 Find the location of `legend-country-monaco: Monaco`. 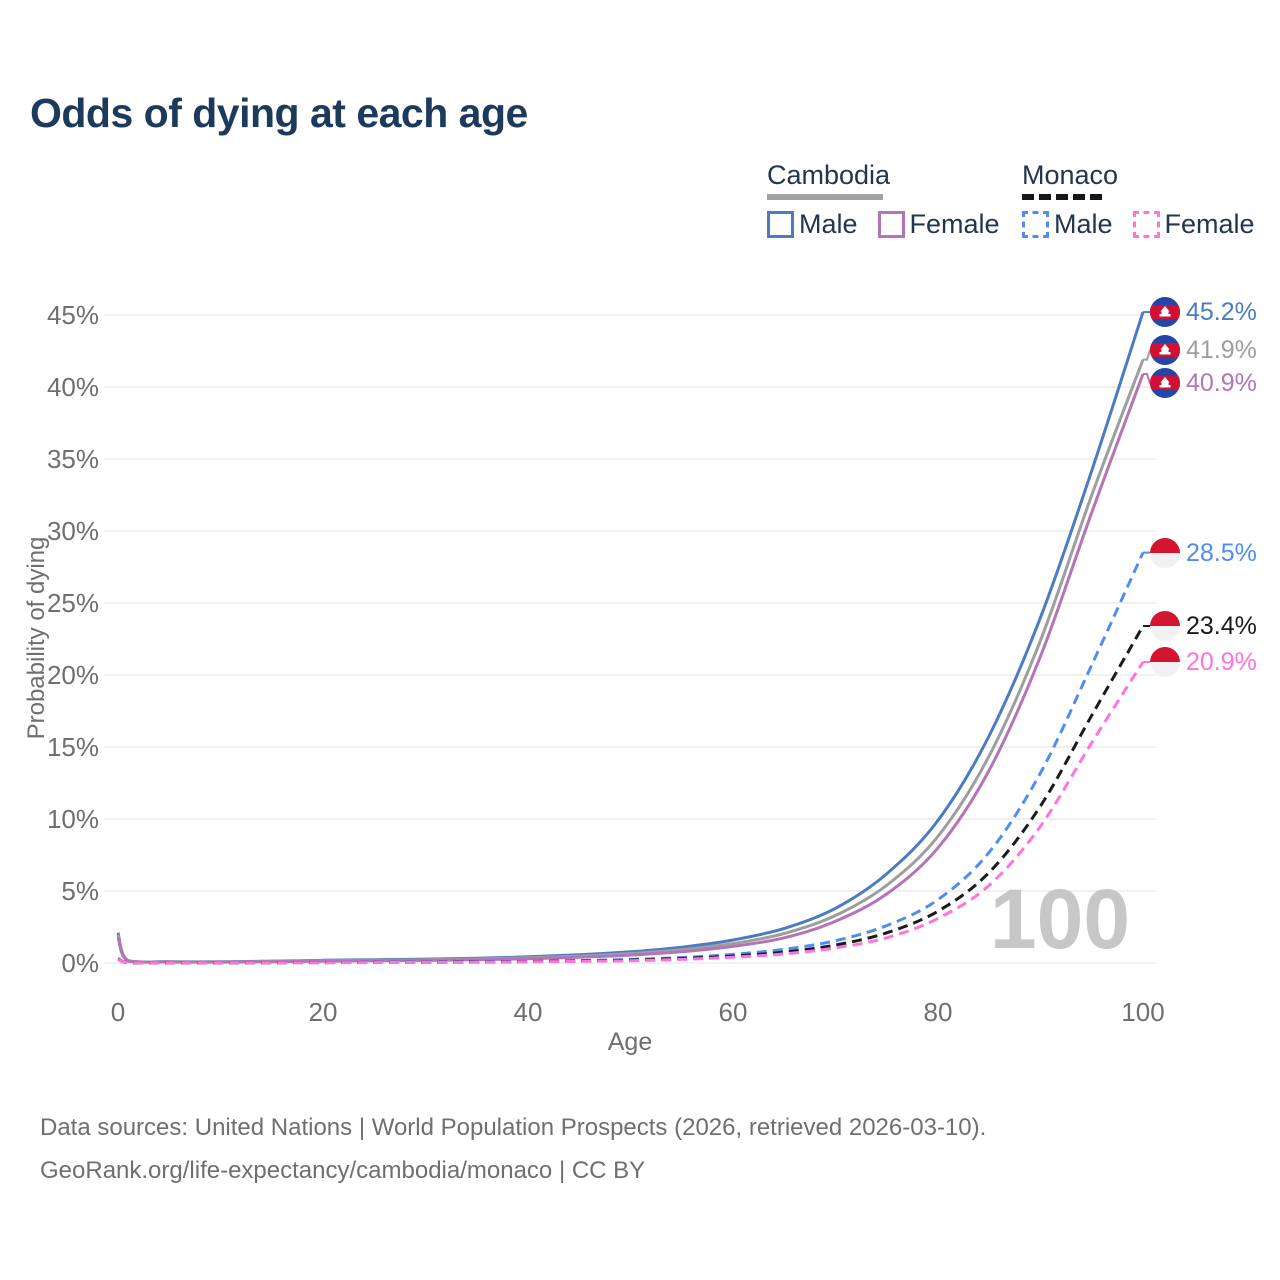

legend-country-monaco: Monaco is located at coordinates (1070, 175).